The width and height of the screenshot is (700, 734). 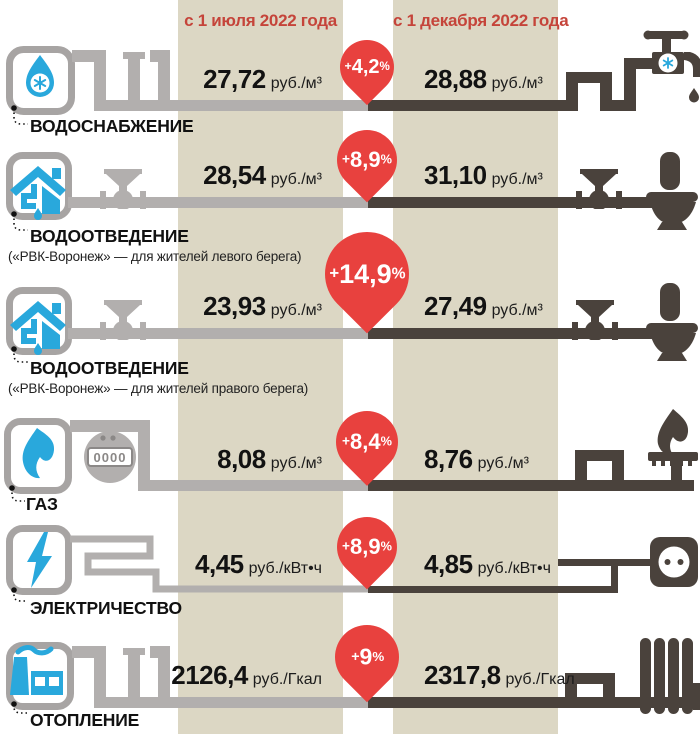 I want to click on row-label-water-supply: ВОДОСНАБЖЕНИЕ, so click(x=112, y=126).